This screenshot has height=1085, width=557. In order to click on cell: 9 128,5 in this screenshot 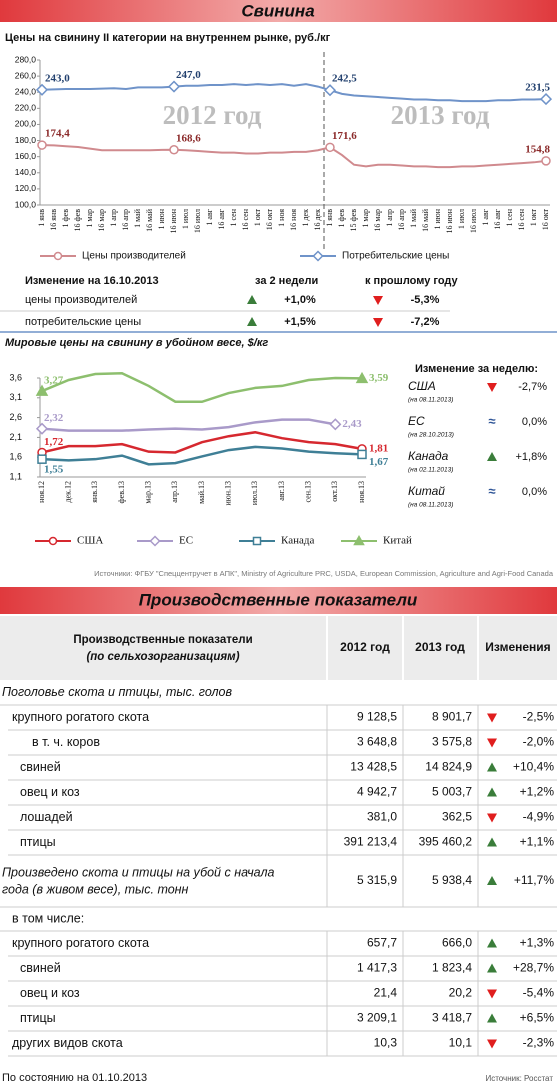, I will do `click(377, 717)`.